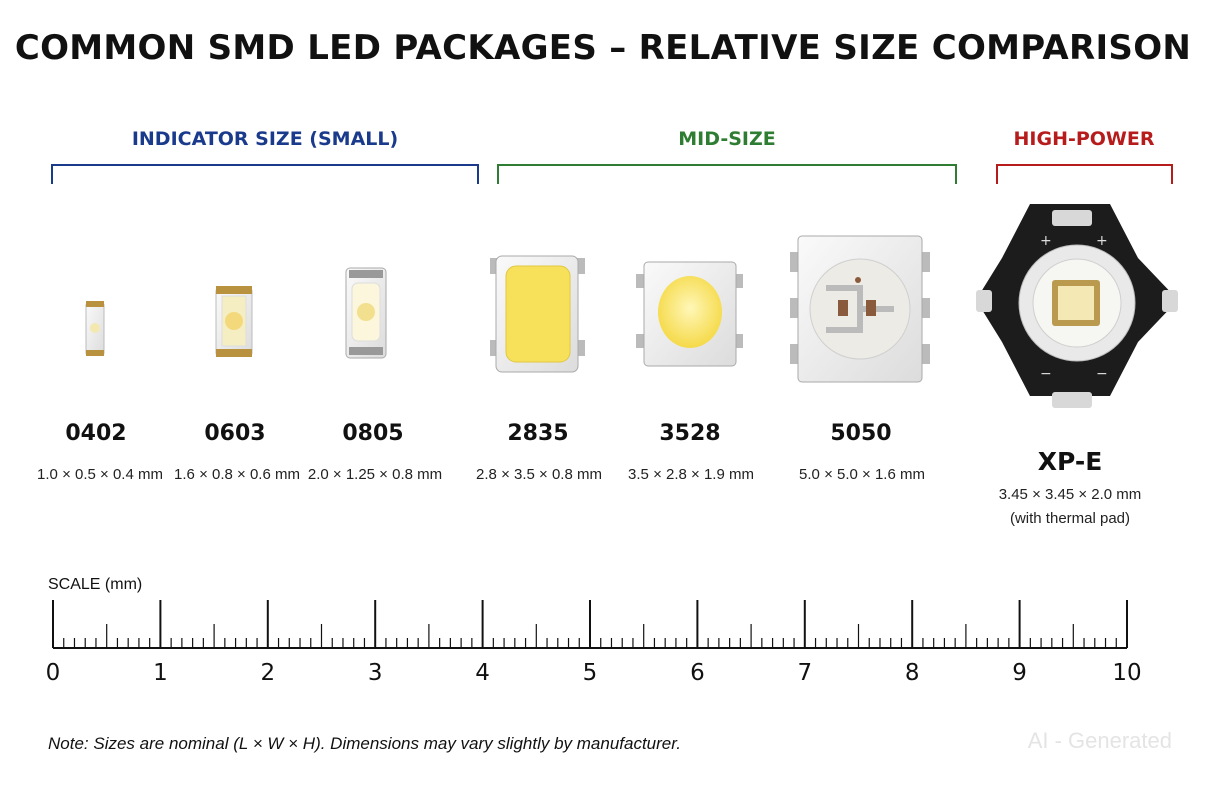  Describe the element at coordinates (237, 474) in the screenshot. I see `package-dims-0603: 1.6 × 0.8 × 0.6 mm` at that location.